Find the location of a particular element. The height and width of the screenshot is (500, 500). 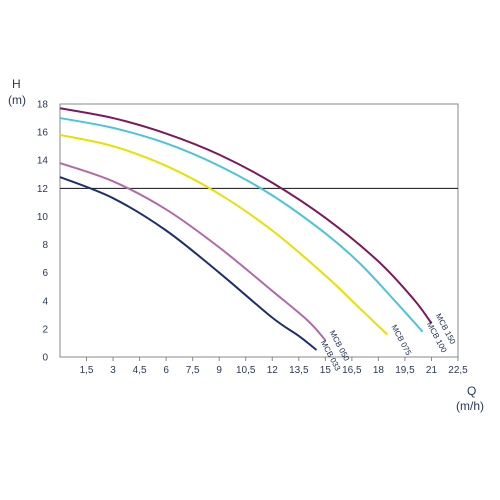

x-tick-label: 16,5 is located at coordinates (352, 370).